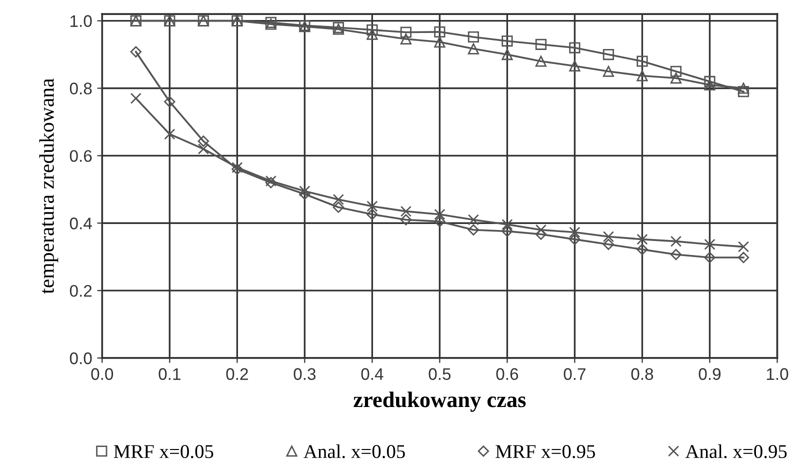  Describe the element at coordinates (81, 21) in the screenshot. I see `y-tick-label: 1.0` at that location.